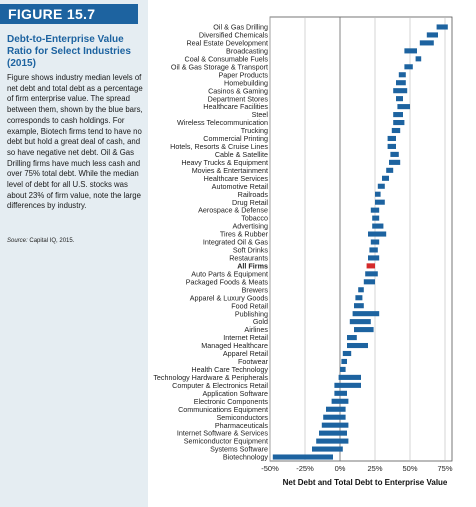  I want to click on bar-electronic-components, so click(340, 401).